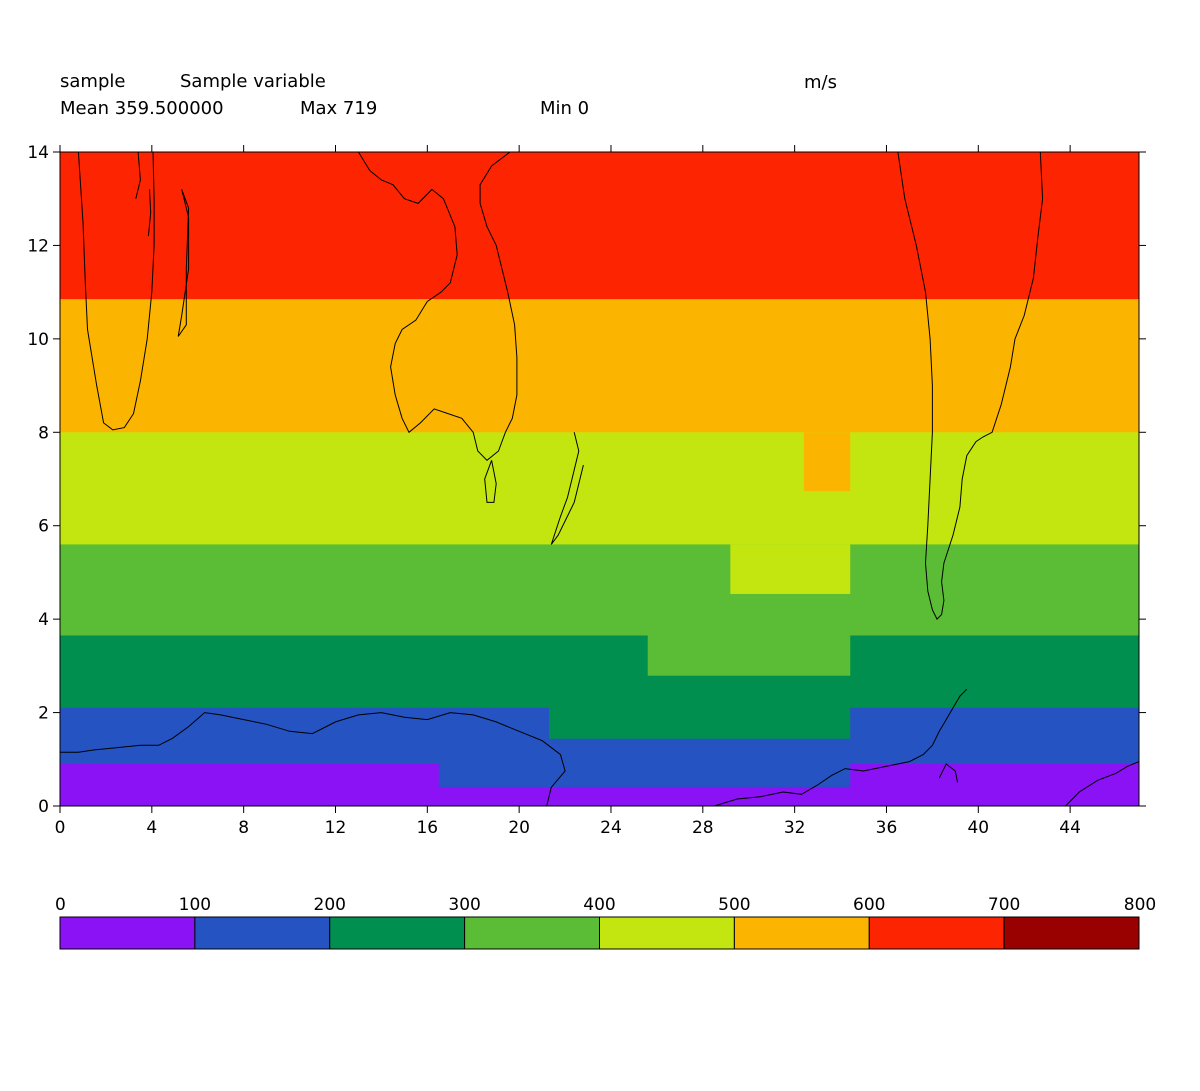 The width and height of the screenshot is (1200, 1091). What do you see at coordinates (43, 714) in the screenshot?
I see `y-tick-label-1: 2` at bounding box center [43, 714].